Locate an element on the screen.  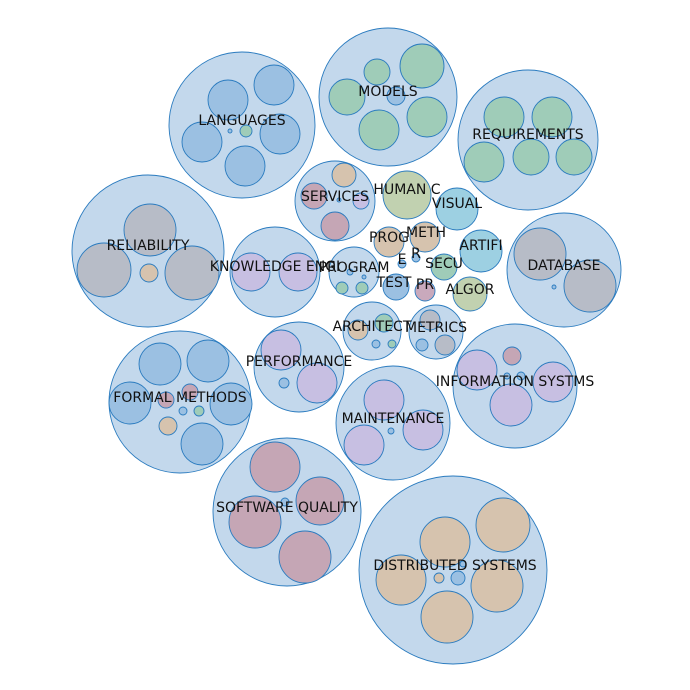
bubble-algorithms-circle is located at coordinates (470, 294).